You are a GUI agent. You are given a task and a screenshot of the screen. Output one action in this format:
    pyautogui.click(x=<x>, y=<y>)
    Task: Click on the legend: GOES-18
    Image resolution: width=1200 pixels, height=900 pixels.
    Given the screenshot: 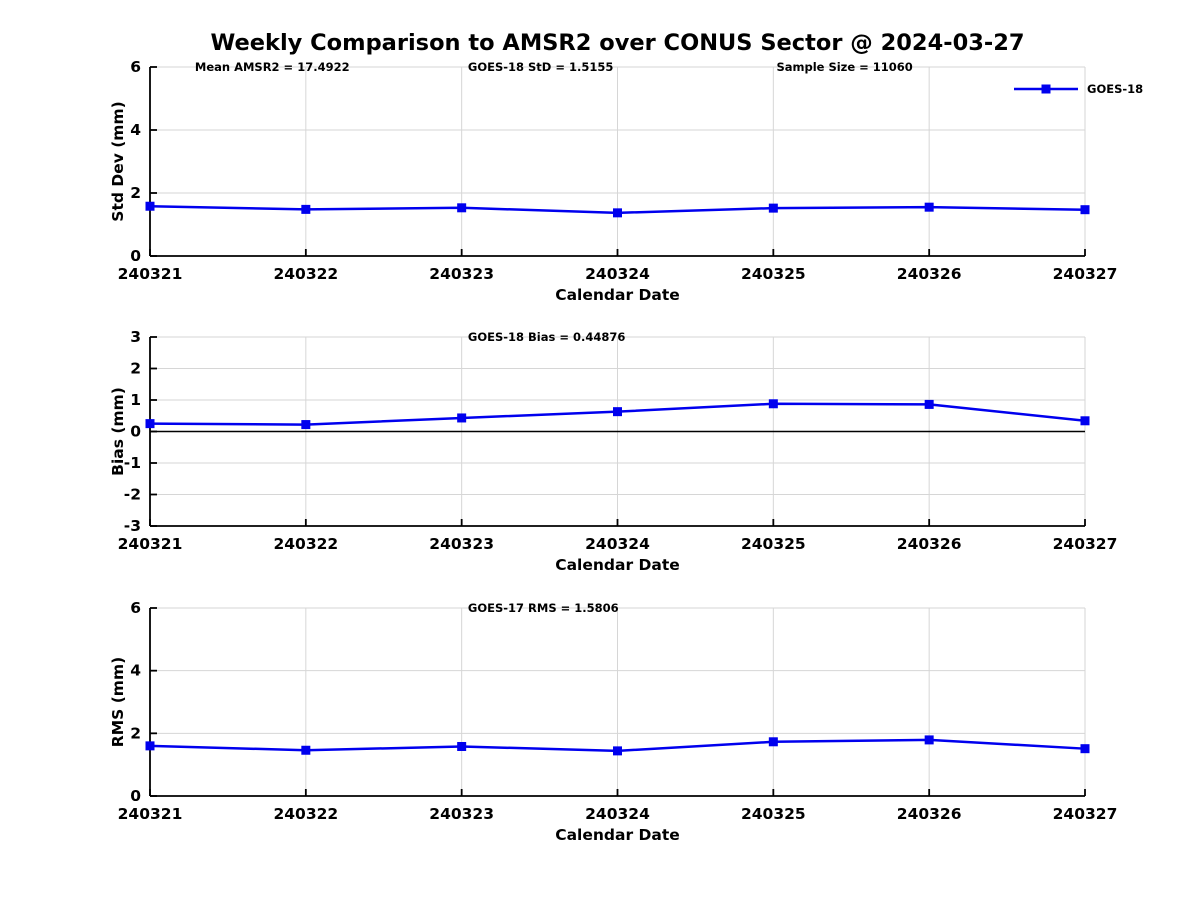 What is the action you would take?
    pyautogui.click(x=1077, y=89)
    